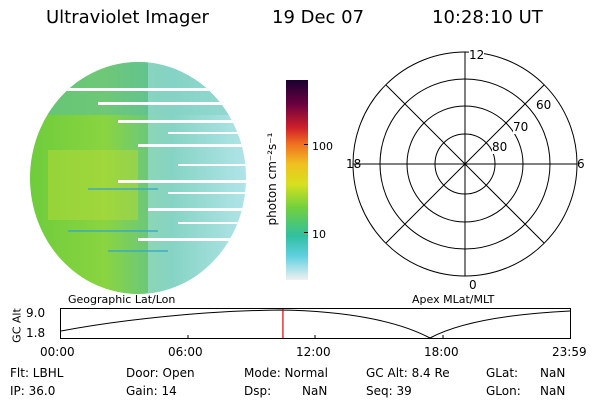 This screenshot has height=400, width=600. What do you see at coordinates (569, 352) in the screenshot?
I see `x-tick-2359: 23:59` at bounding box center [569, 352].